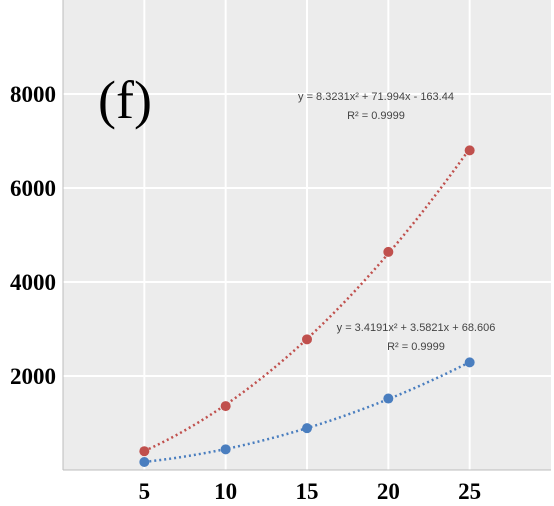  What do you see at coordinates (33, 188) in the screenshot?
I see `y-tick-label: 6000` at bounding box center [33, 188].